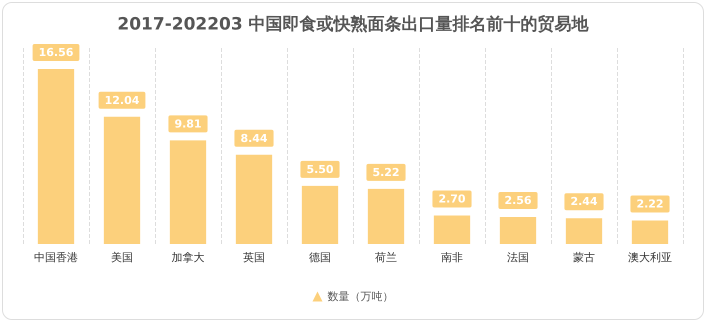  Describe the element at coordinates (518, 200) in the screenshot. I see `data-label: 2.56` at that location.